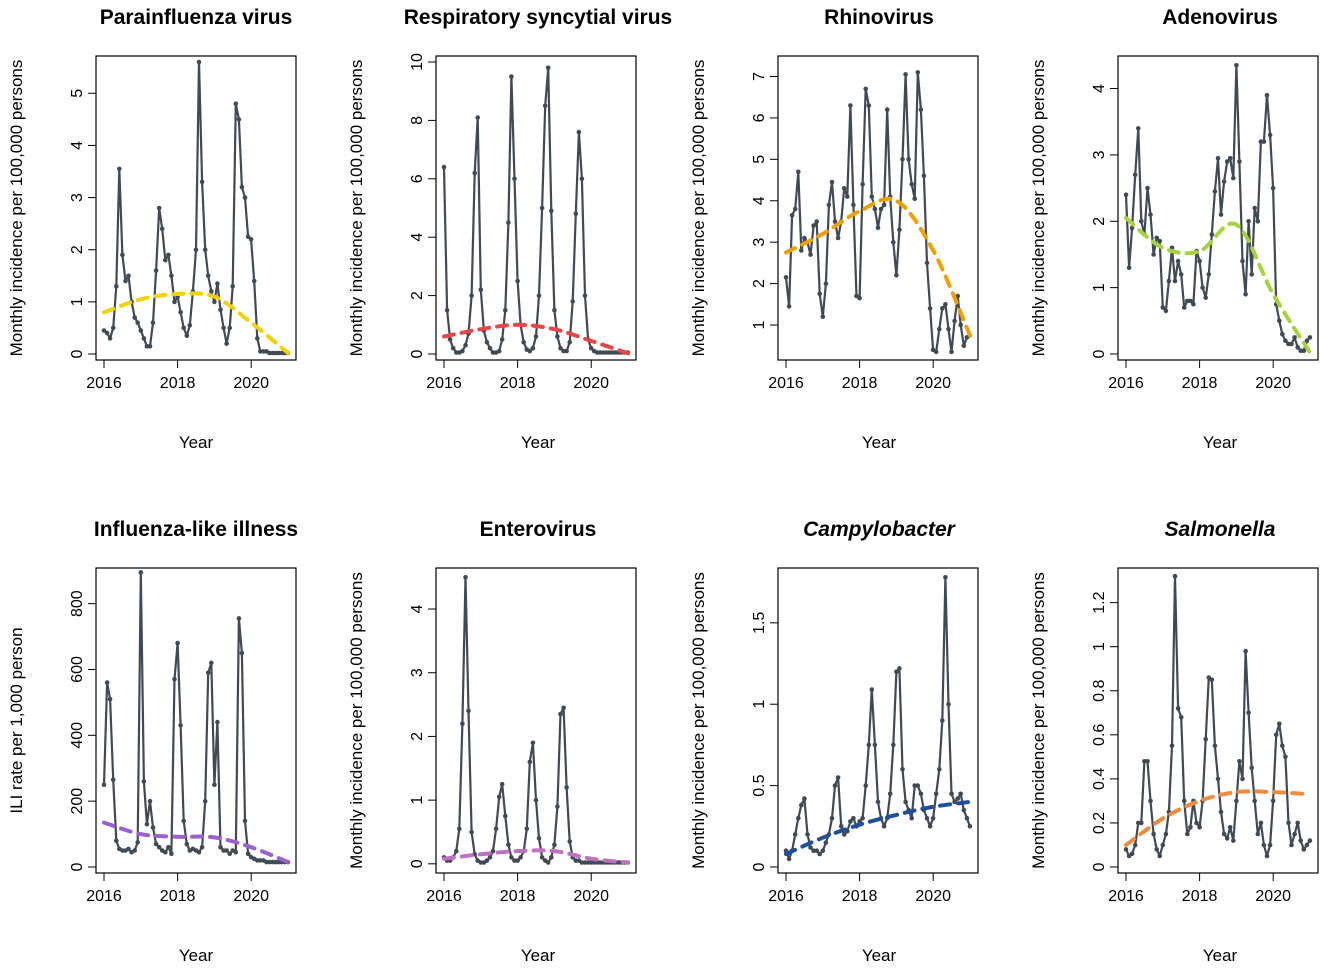  What do you see at coordinates (1099, 779) in the screenshot?
I see `y-tick-label: 0.4` at bounding box center [1099, 779].